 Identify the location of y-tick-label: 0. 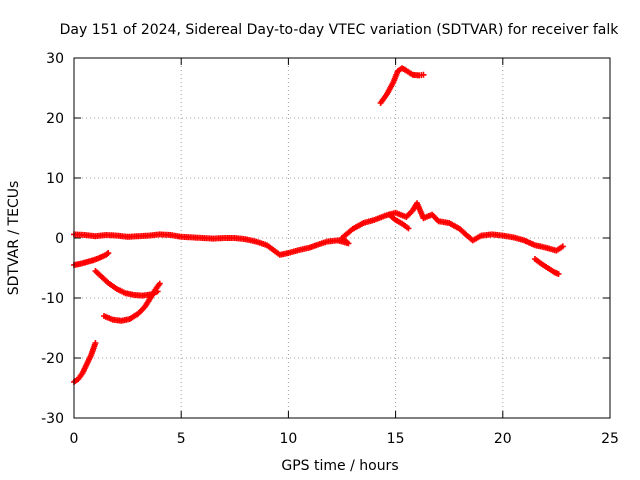
(59, 239).